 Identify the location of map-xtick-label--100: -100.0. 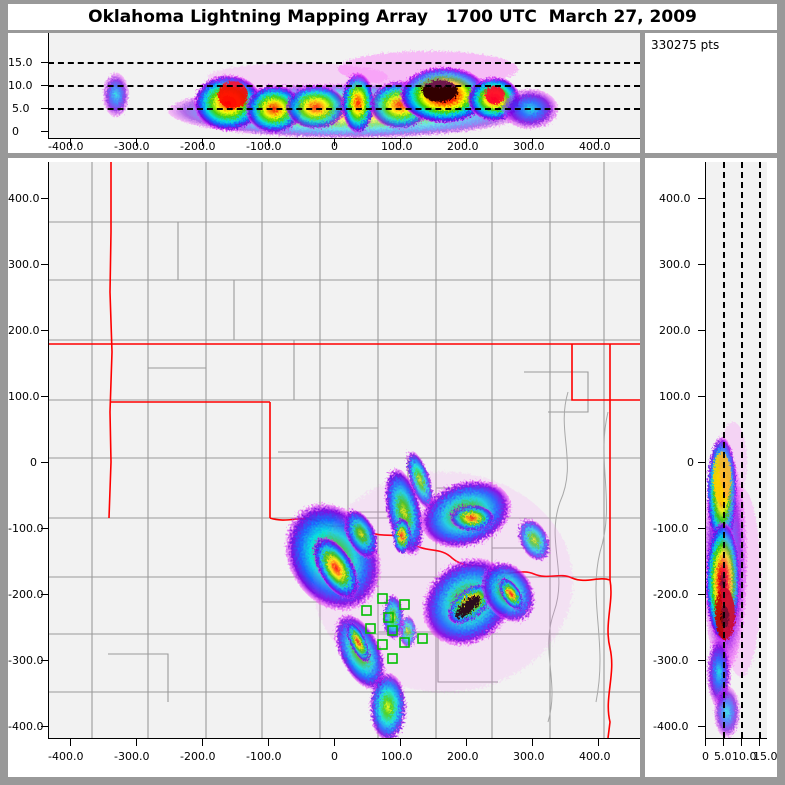
(264, 756).